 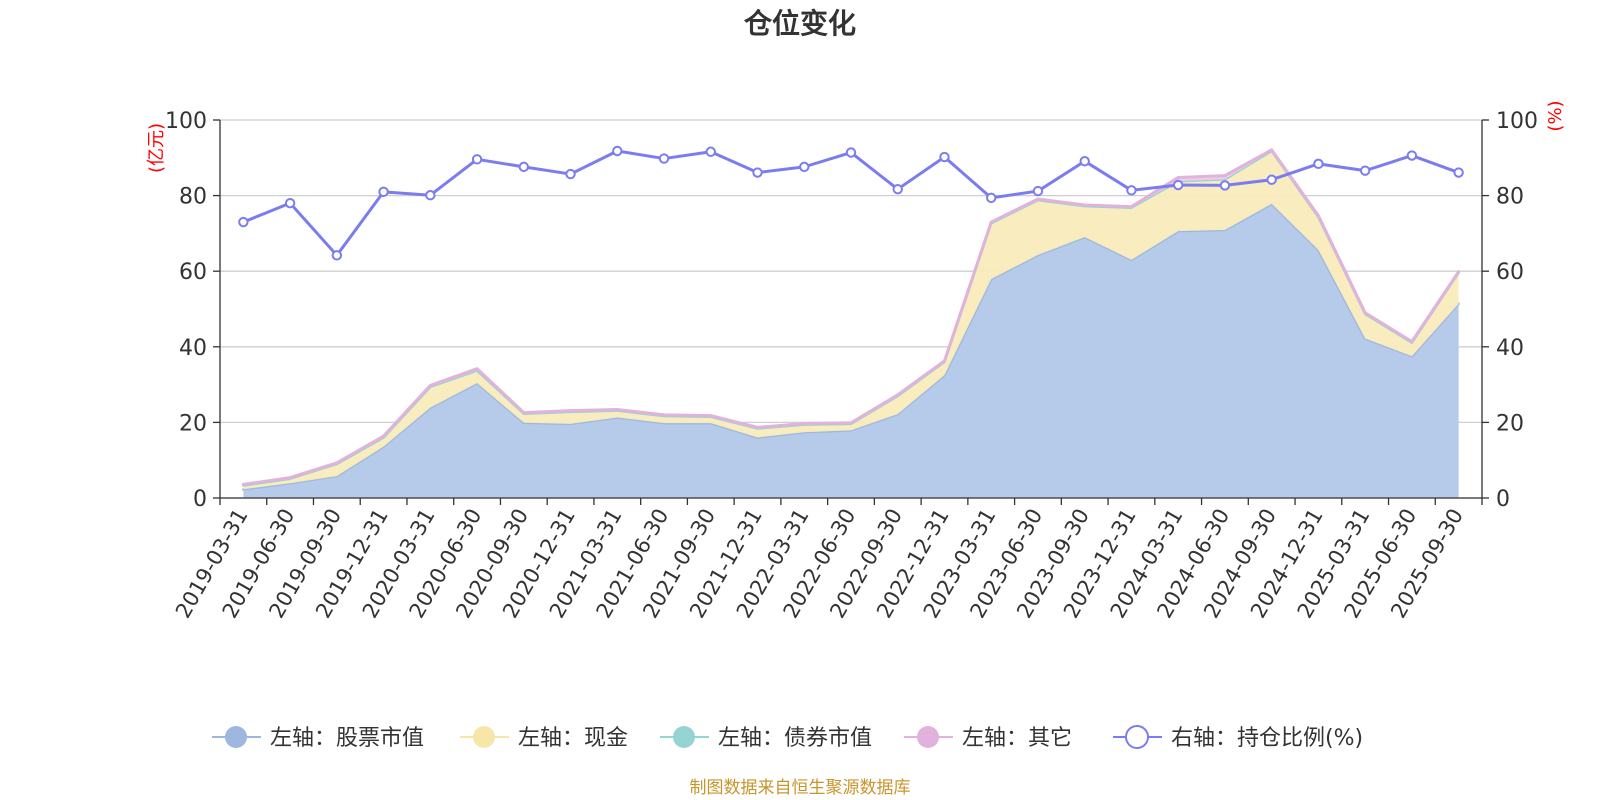 I want to click on legend-item-1: 左轴：股票市值, so click(x=318, y=738).